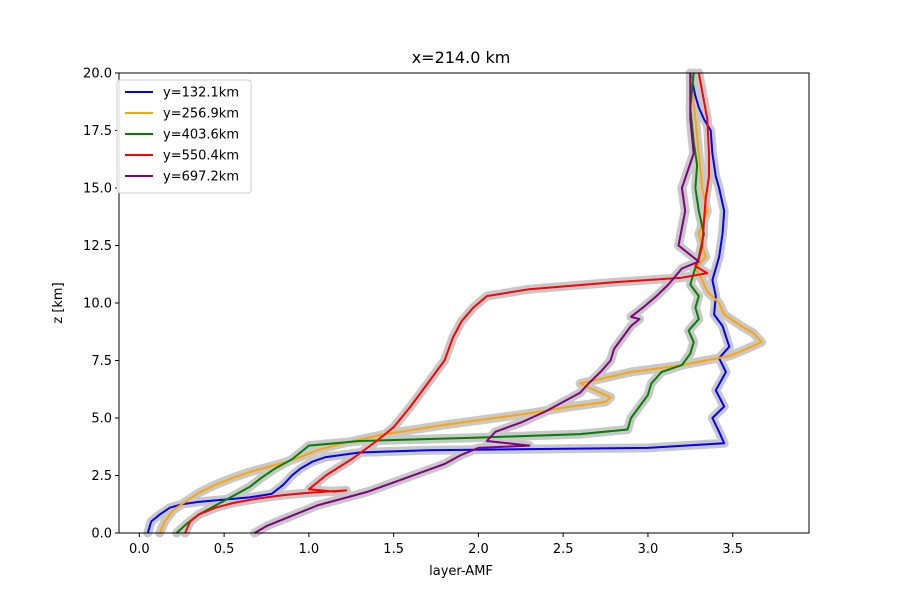 The width and height of the screenshot is (900, 600). Describe the element at coordinates (201, 93) in the screenshot. I see `legend-label-1: y=132.1km` at that location.